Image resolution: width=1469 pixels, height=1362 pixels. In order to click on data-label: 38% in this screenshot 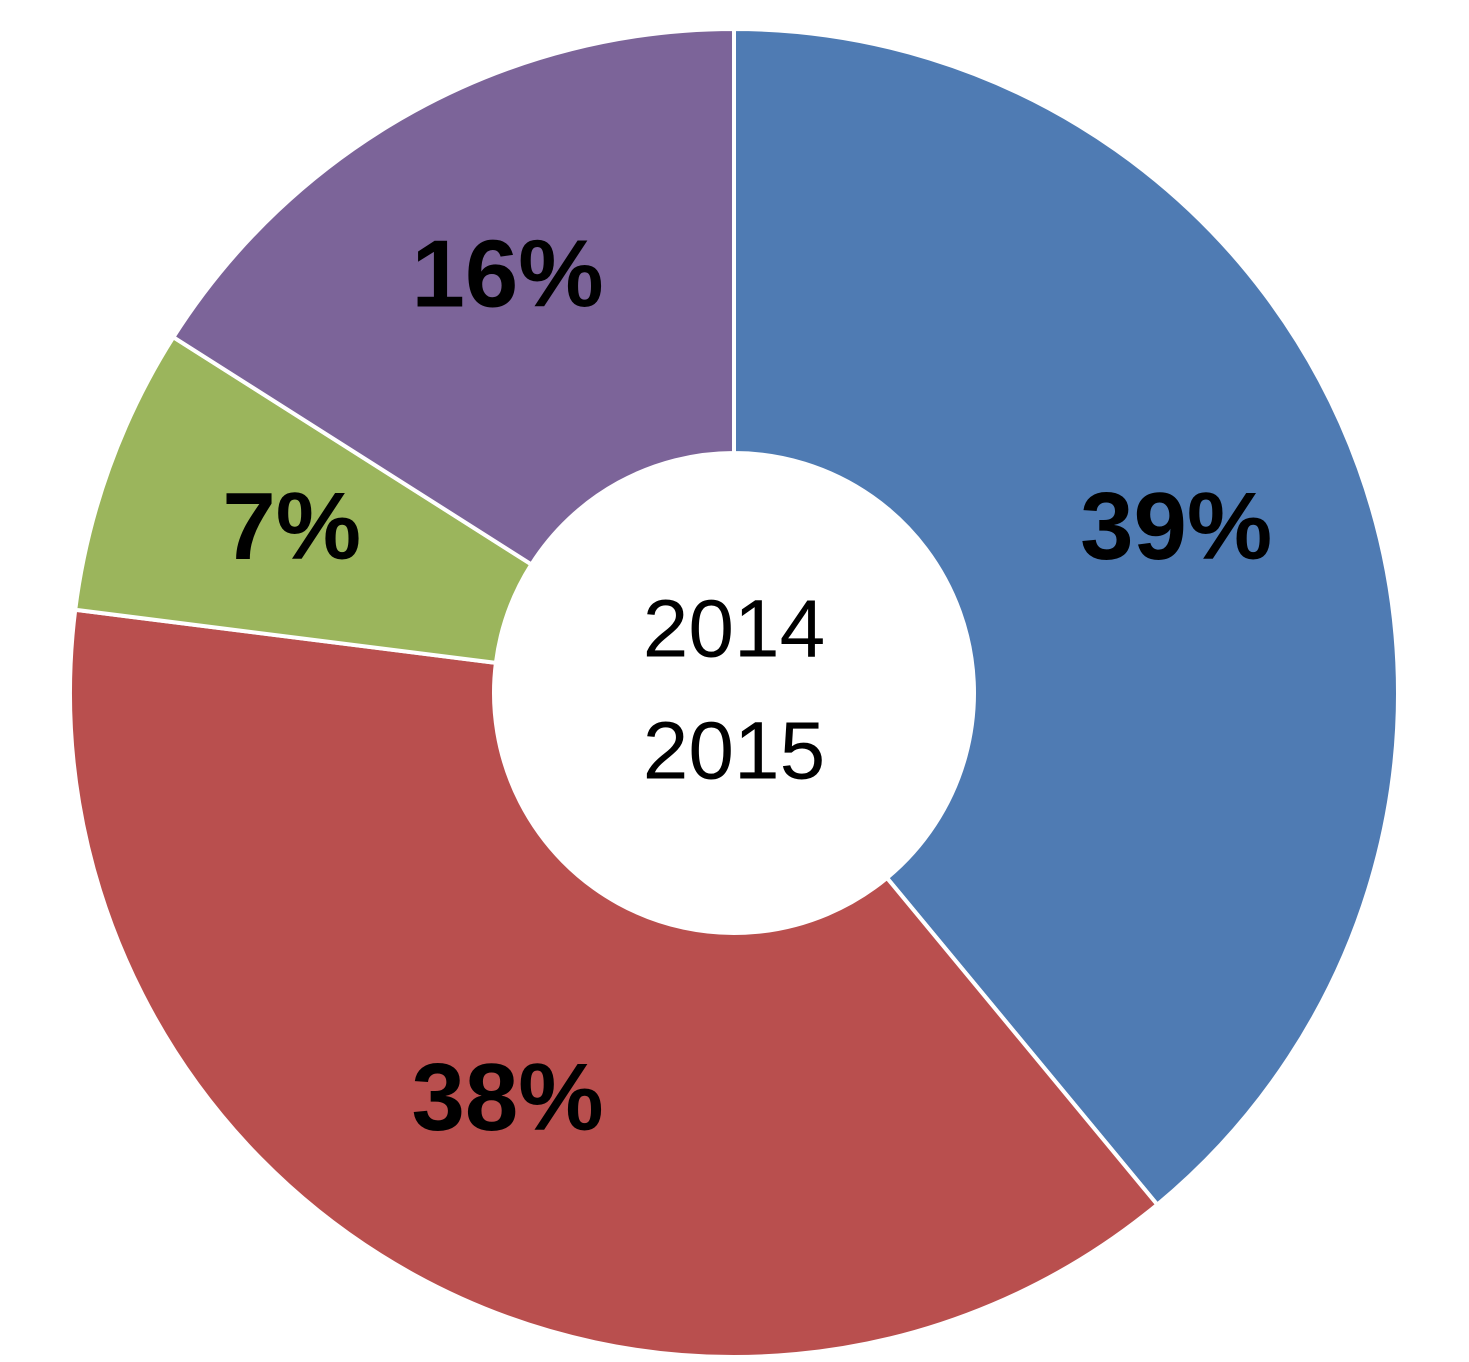, I will do `click(508, 1097)`.